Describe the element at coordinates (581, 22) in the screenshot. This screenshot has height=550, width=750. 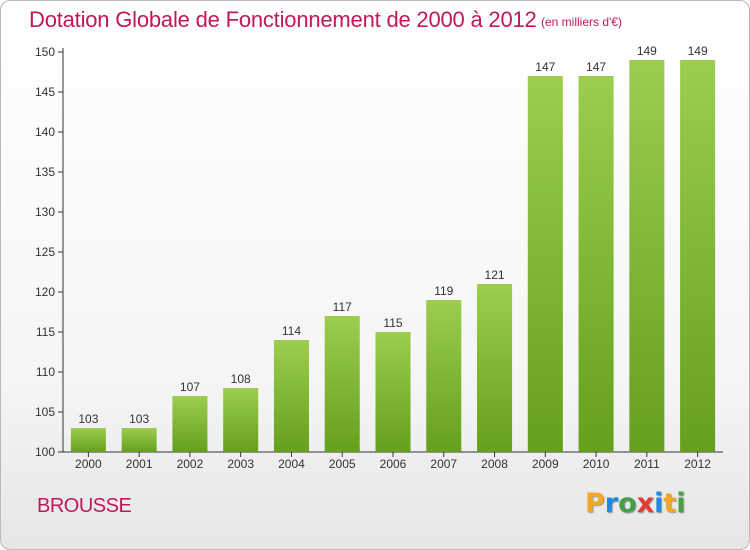
I see `chart-subtitle: (en milliers d'€)` at that location.